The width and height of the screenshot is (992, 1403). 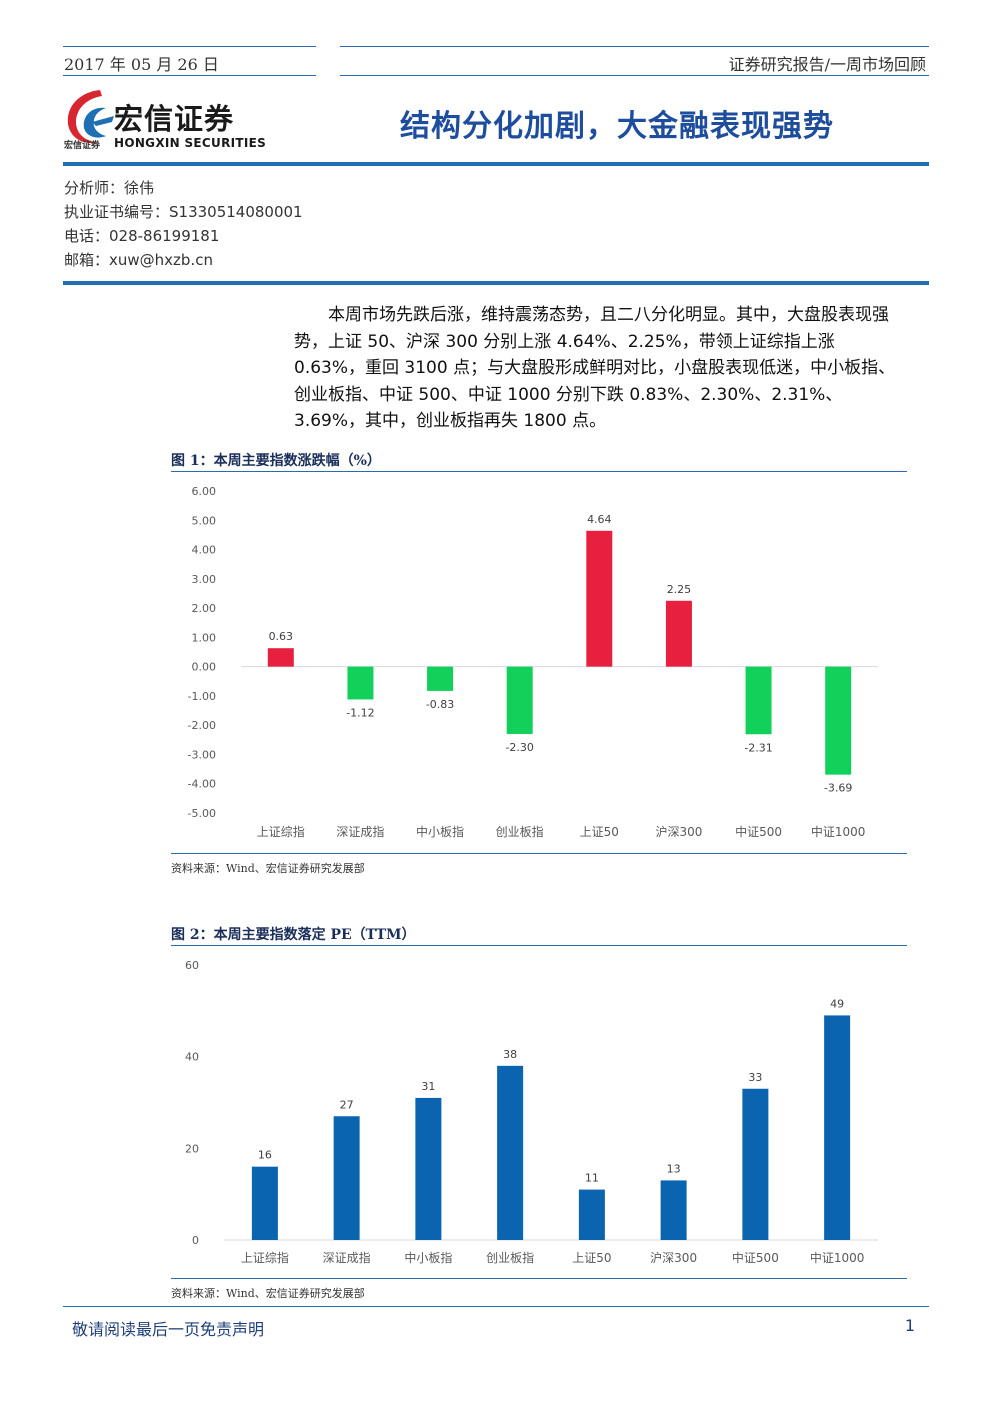 What do you see at coordinates (428, 1086) in the screenshot?
I see `data-label: 31` at bounding box center [428, 1086].